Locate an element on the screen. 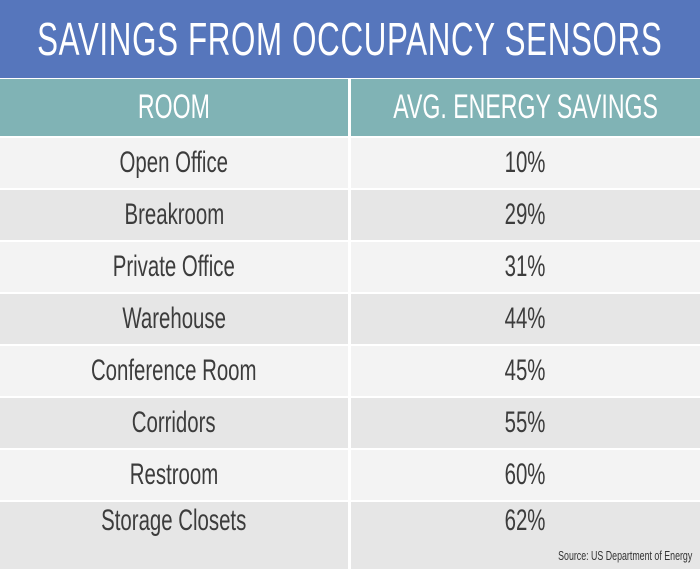 Image resolution: width=700 pixels, height=569 pixels. title-banner: SAVINGS FROM OCCUPANCY SENSORS is located at coordinates (350, 39).